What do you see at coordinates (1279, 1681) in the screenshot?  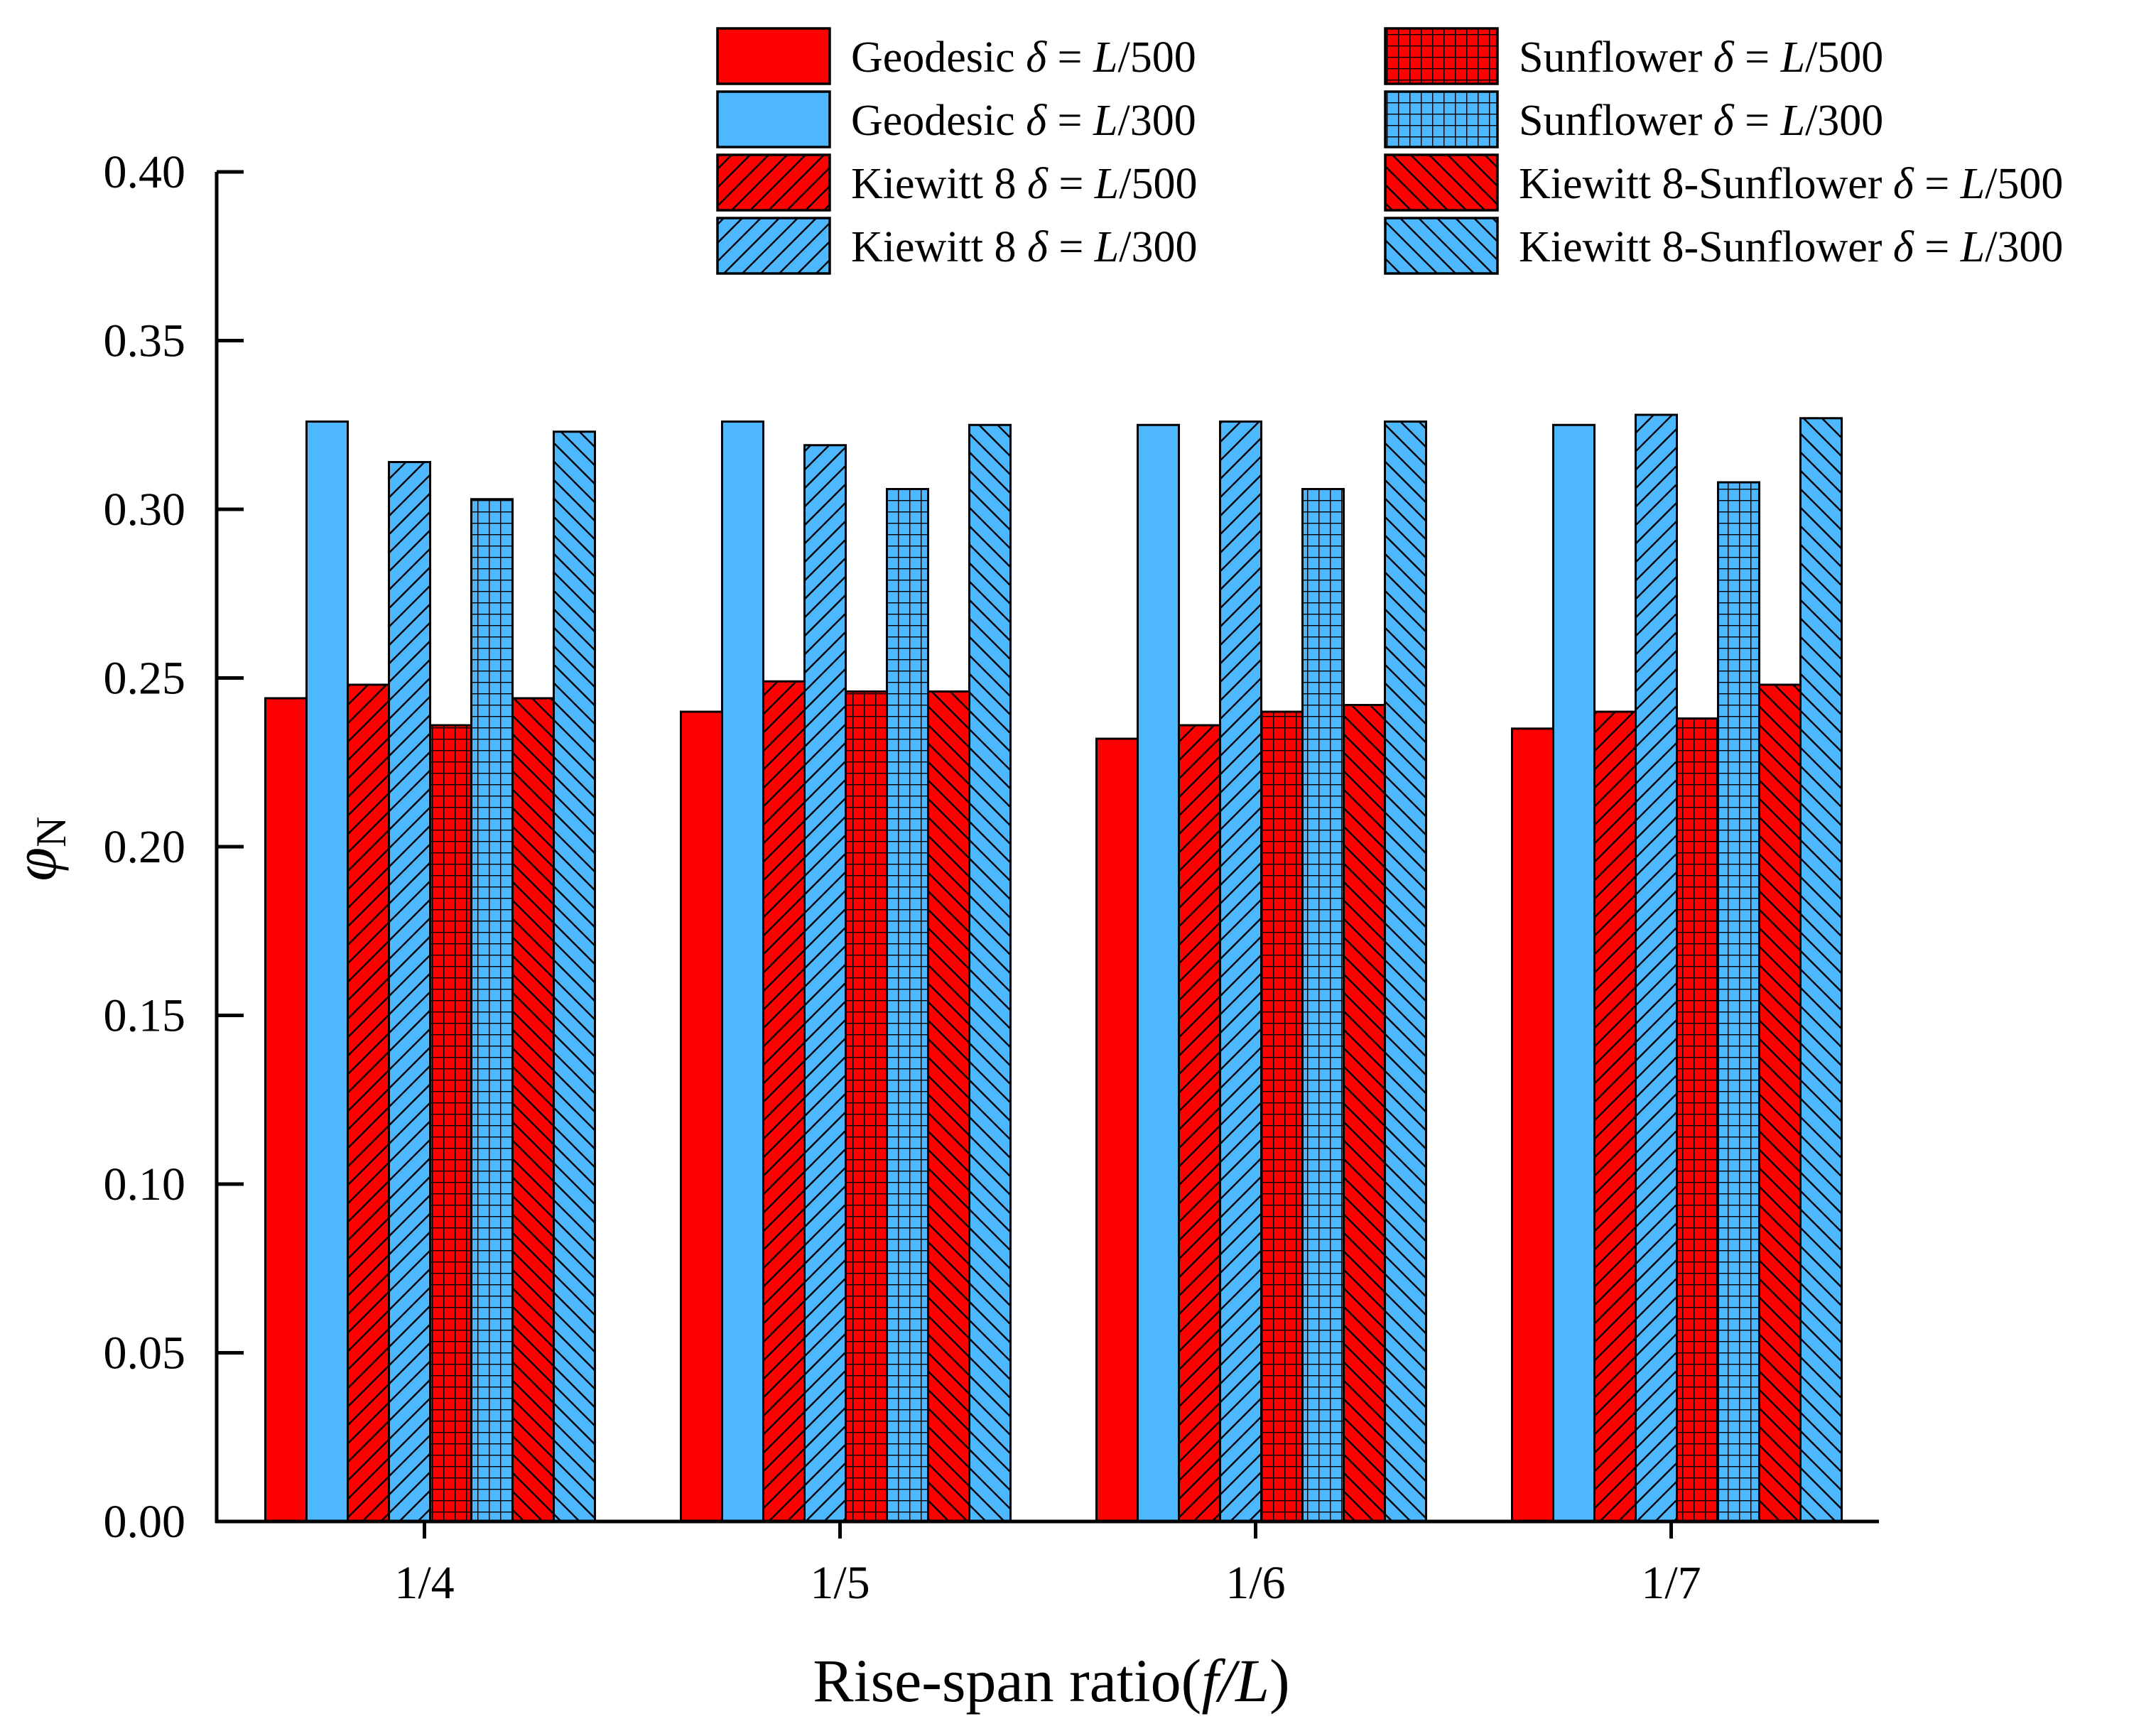 I see `x-axis-label-close: )` at bounding box center [1279, 1681].